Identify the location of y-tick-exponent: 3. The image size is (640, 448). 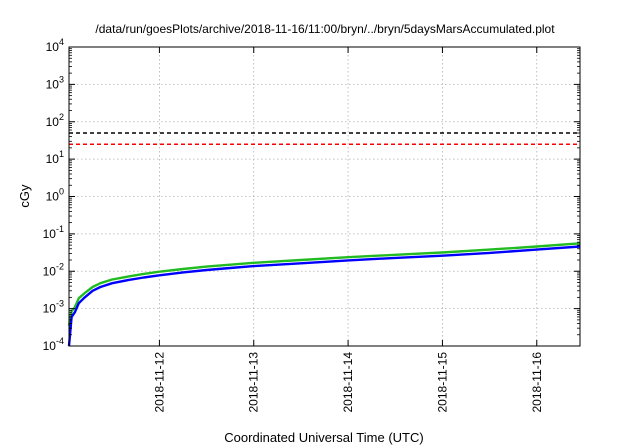
(61, 79).